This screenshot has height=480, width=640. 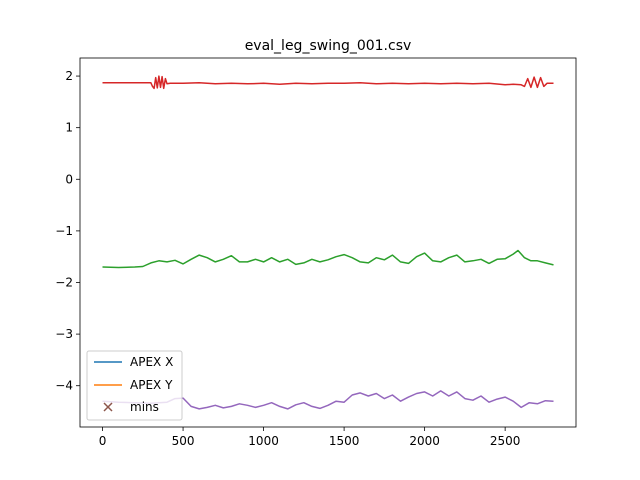 I want to click on y-tick-label: 0, so click(x=69, y=179).